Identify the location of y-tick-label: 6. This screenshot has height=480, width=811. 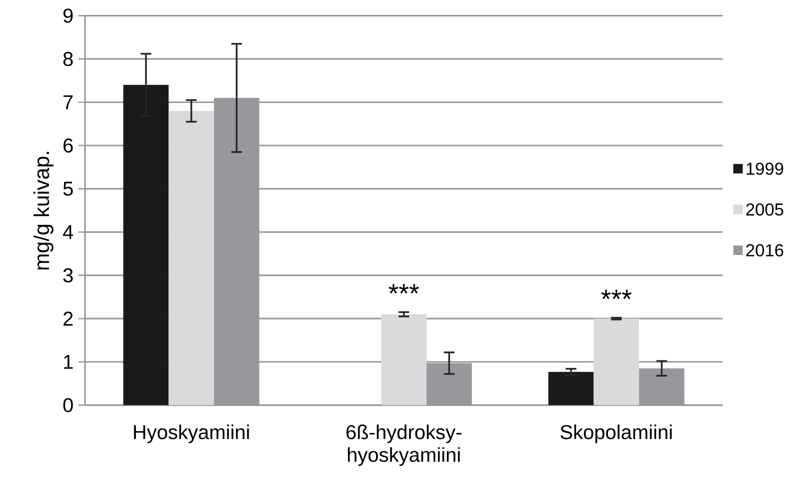
(68, 145).